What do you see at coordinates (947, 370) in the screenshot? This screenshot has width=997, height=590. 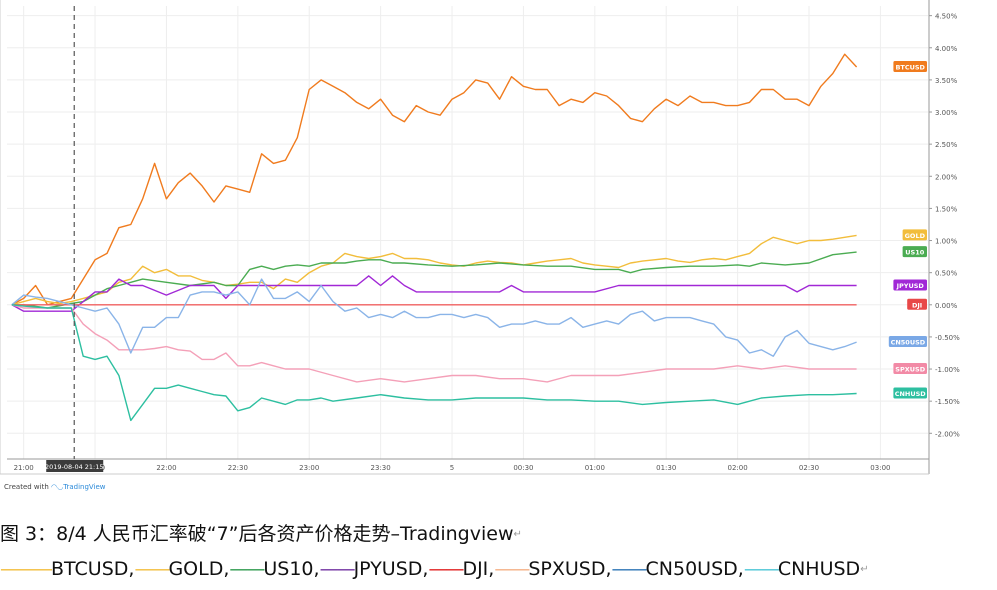 I see `y-tick-label-11: -1.00%` at bounding box center [947, 370].